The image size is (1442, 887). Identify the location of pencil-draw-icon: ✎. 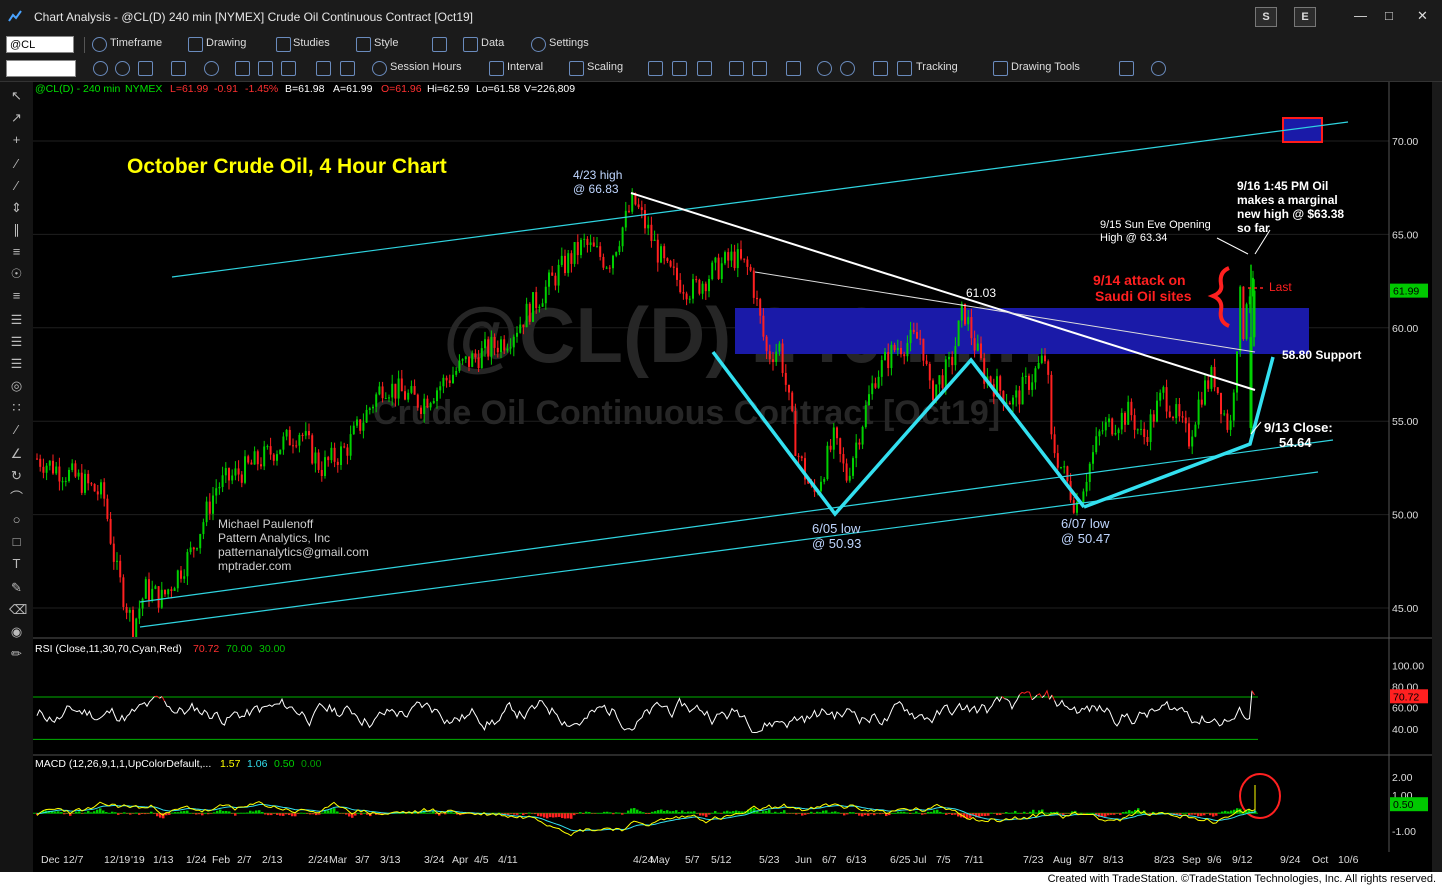
(16, 587).